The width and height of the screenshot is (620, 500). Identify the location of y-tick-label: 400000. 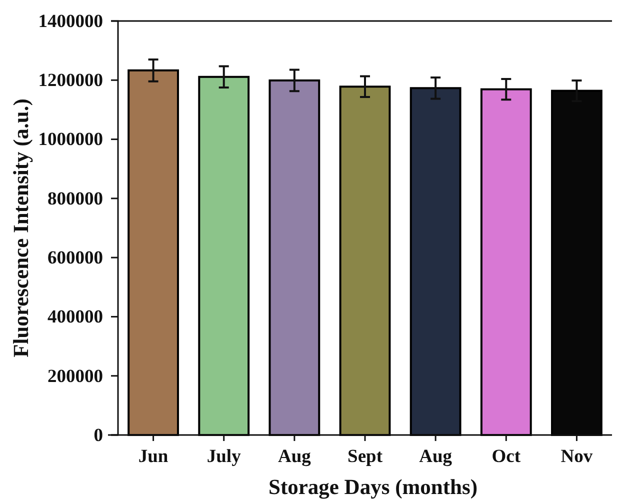
(75, 318).